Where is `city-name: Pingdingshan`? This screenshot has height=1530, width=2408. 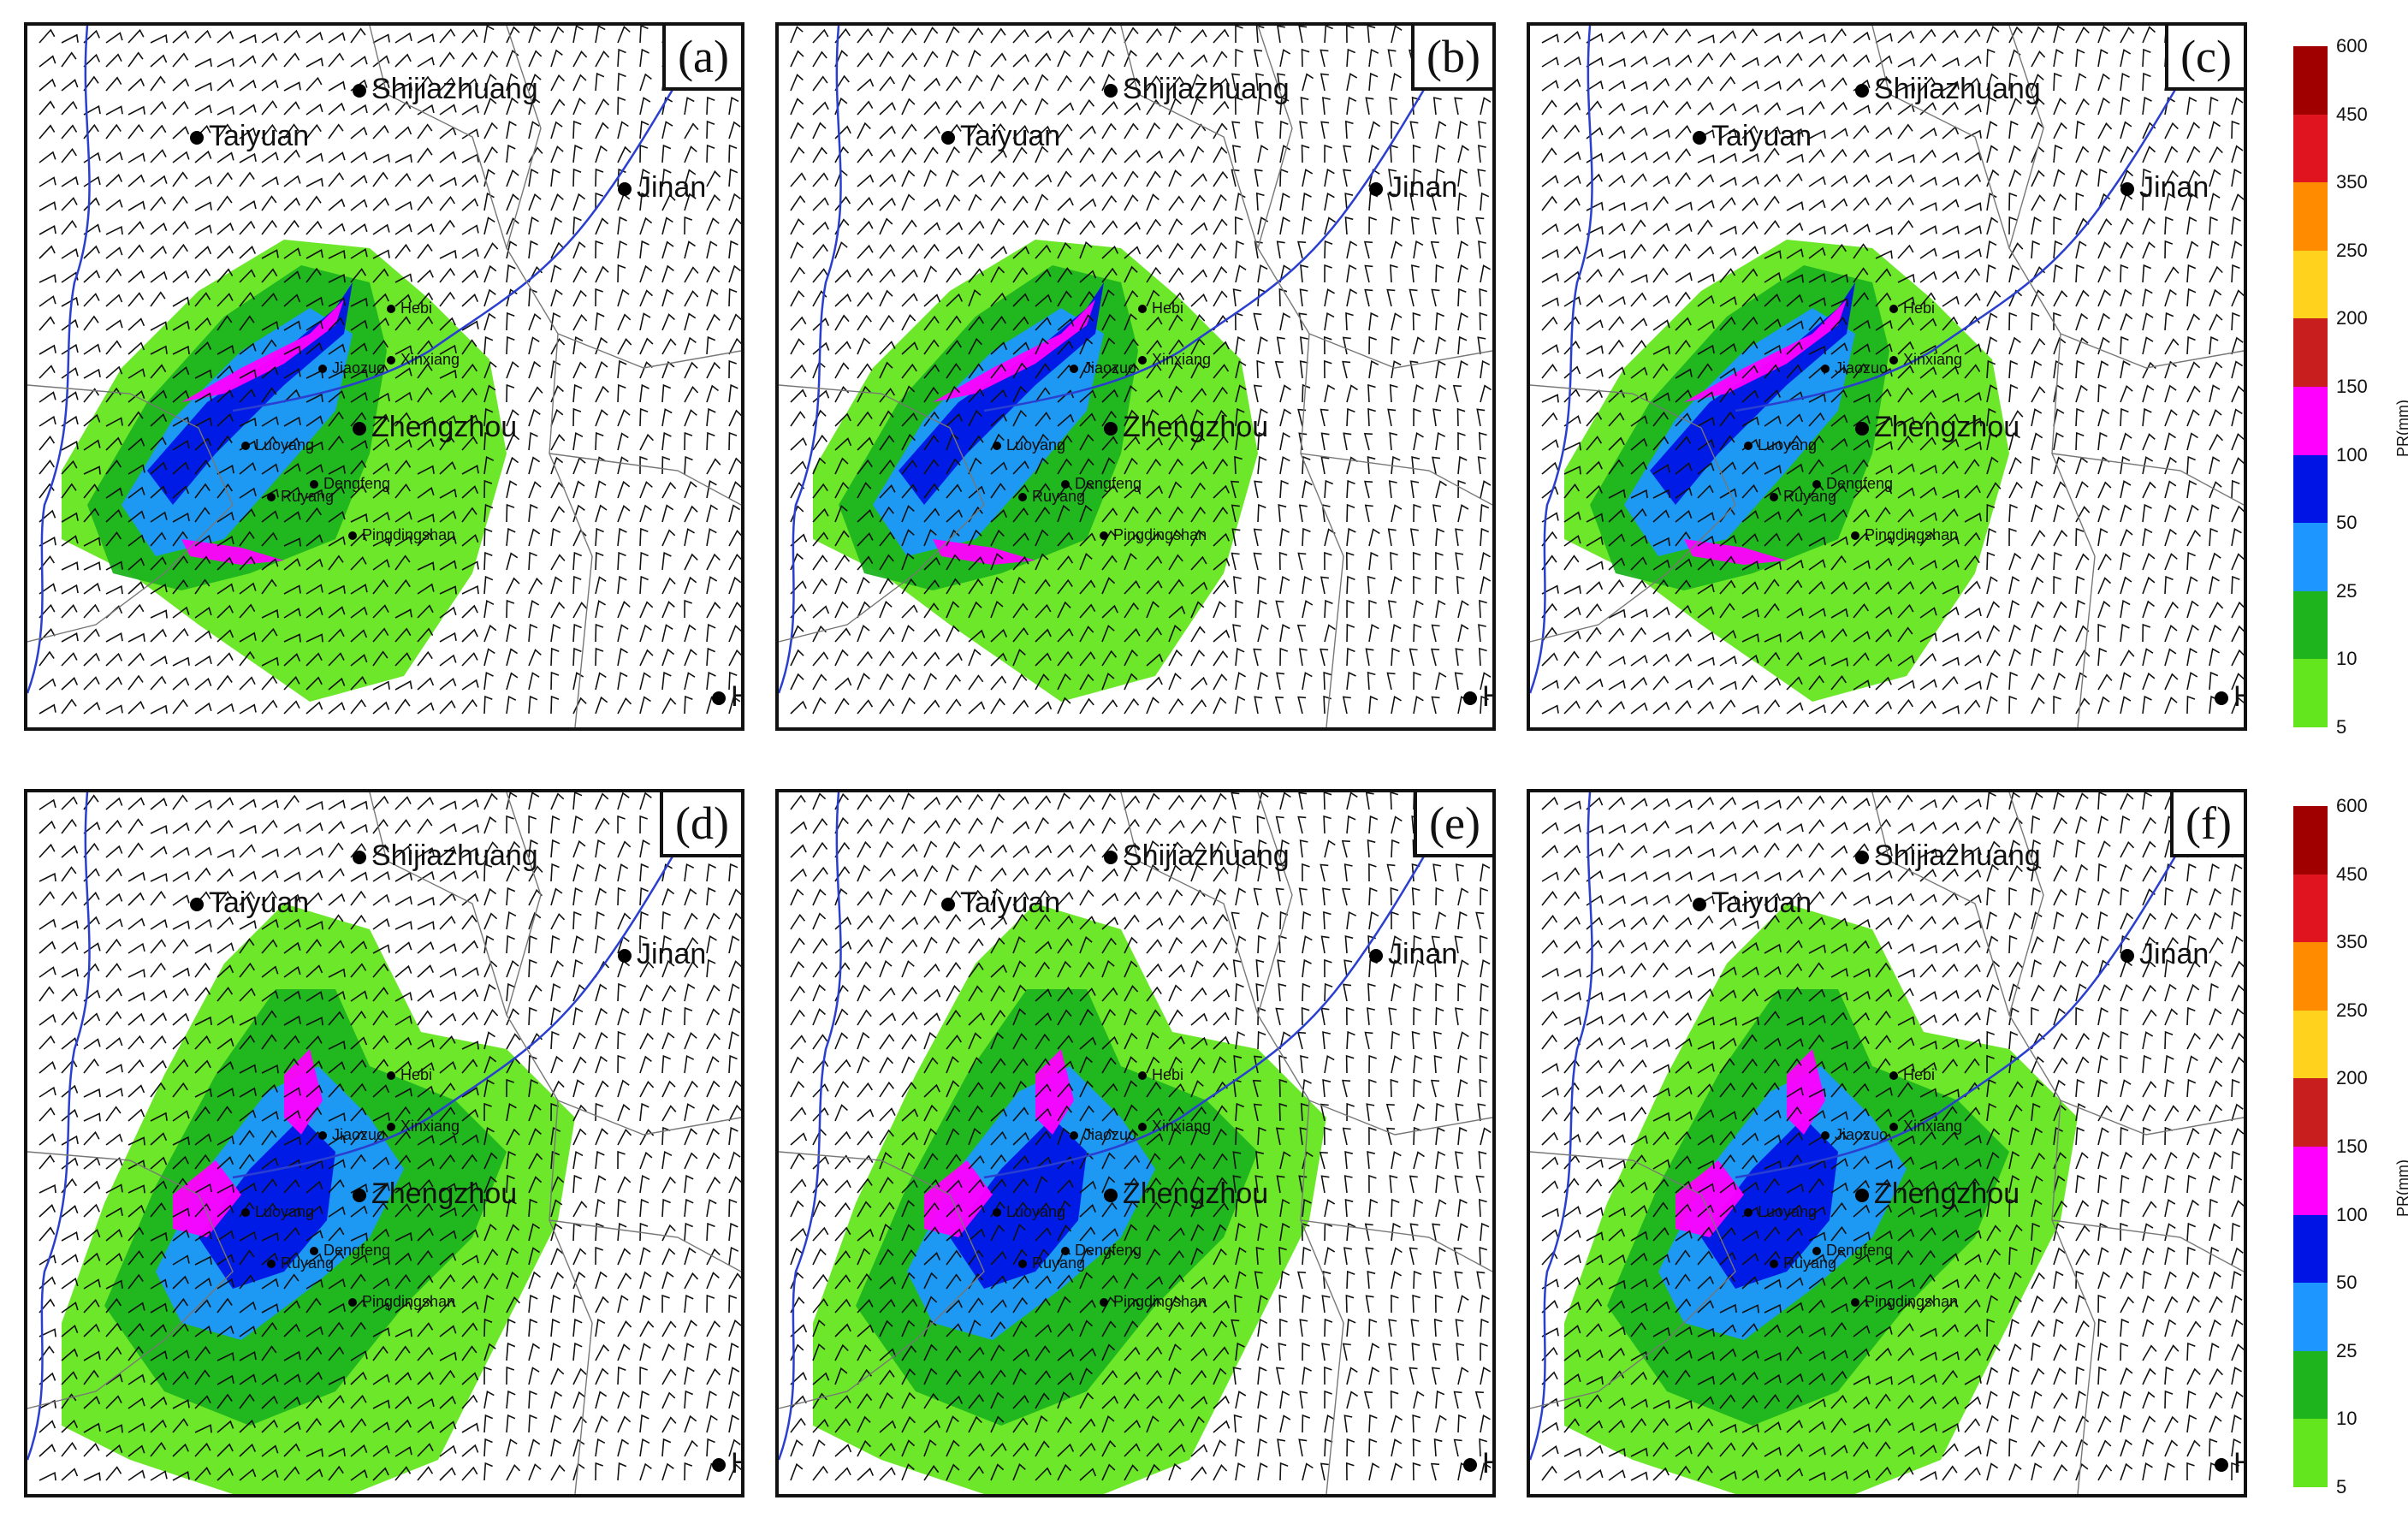 city-name: Pingdingshan is located at coordinates (409, 1301).